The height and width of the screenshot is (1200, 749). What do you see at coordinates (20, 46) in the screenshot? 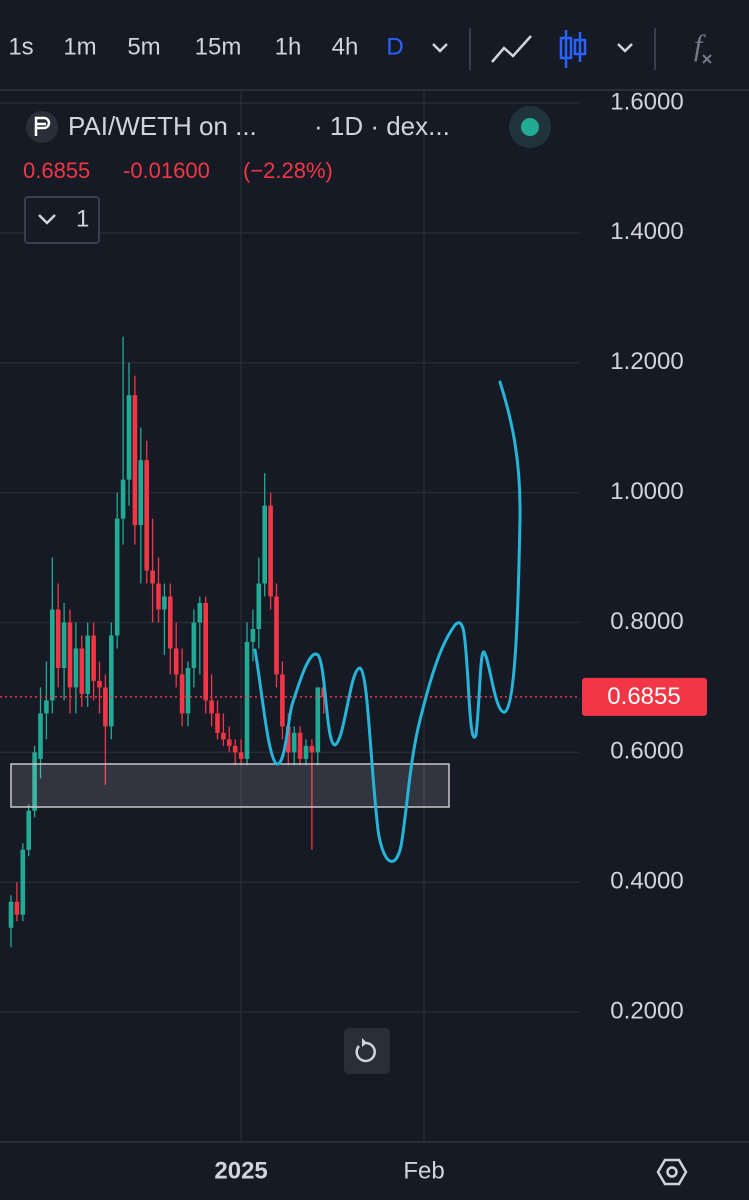
I see `interval-button: 1s` at bounding box center [20, 46].